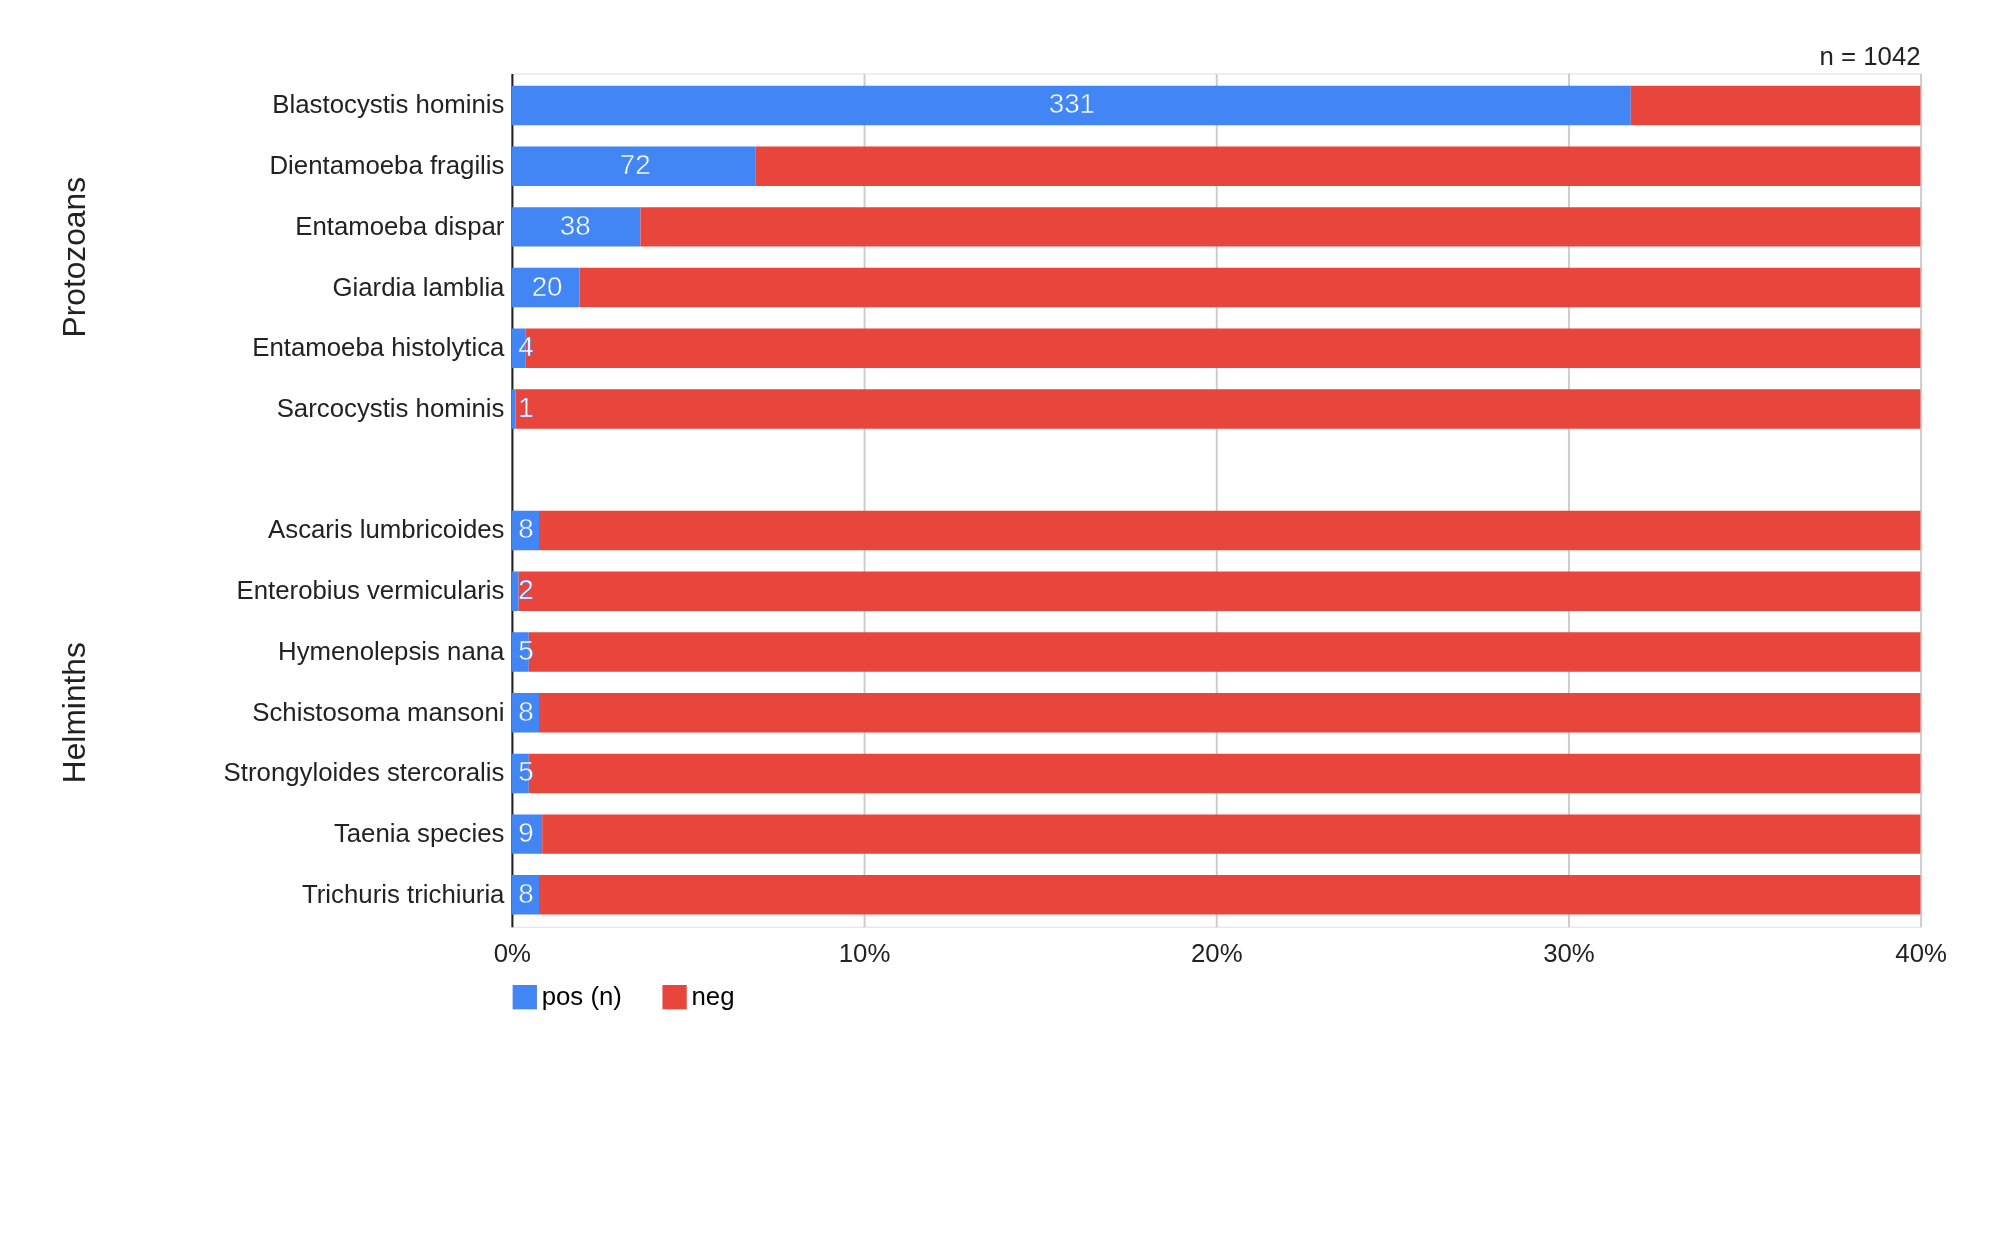 This screenshot has height=1253, width=1997. What do you see at coordinates (386, 529) in the screenshot?
I see `y-tick-label: Ascaris lumbricoides` at bounding box center [386, 529].